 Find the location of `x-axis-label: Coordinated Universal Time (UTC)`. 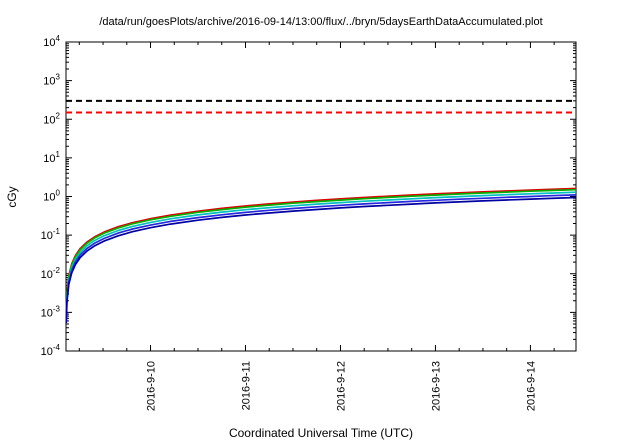

x-axis-label: Coordinated Universal Time (UTC) is located at coordinates (321, 433).